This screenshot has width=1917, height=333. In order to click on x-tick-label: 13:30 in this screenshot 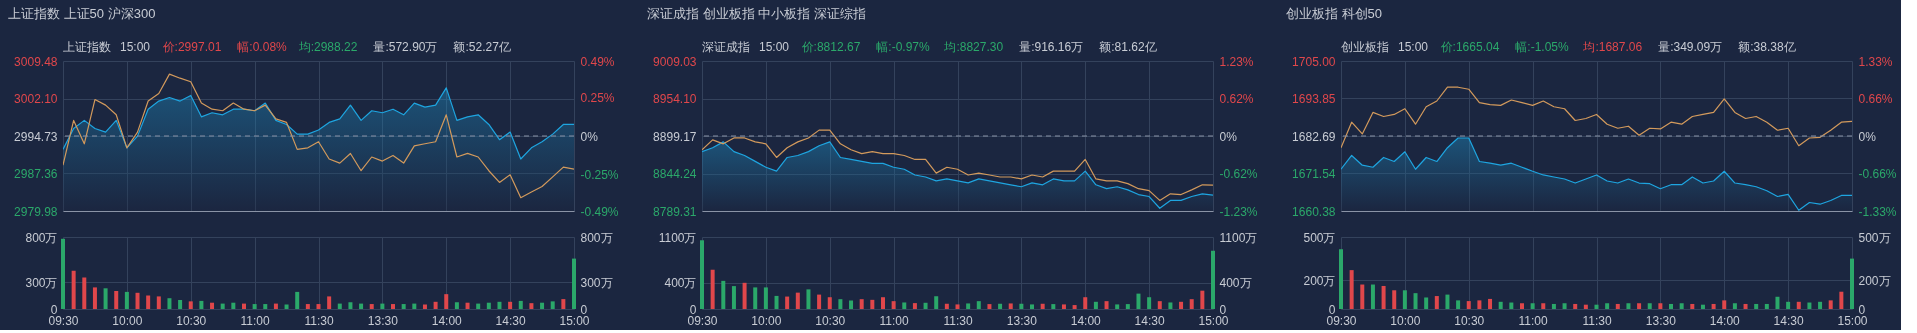, I will do `click(1022, 320)`.